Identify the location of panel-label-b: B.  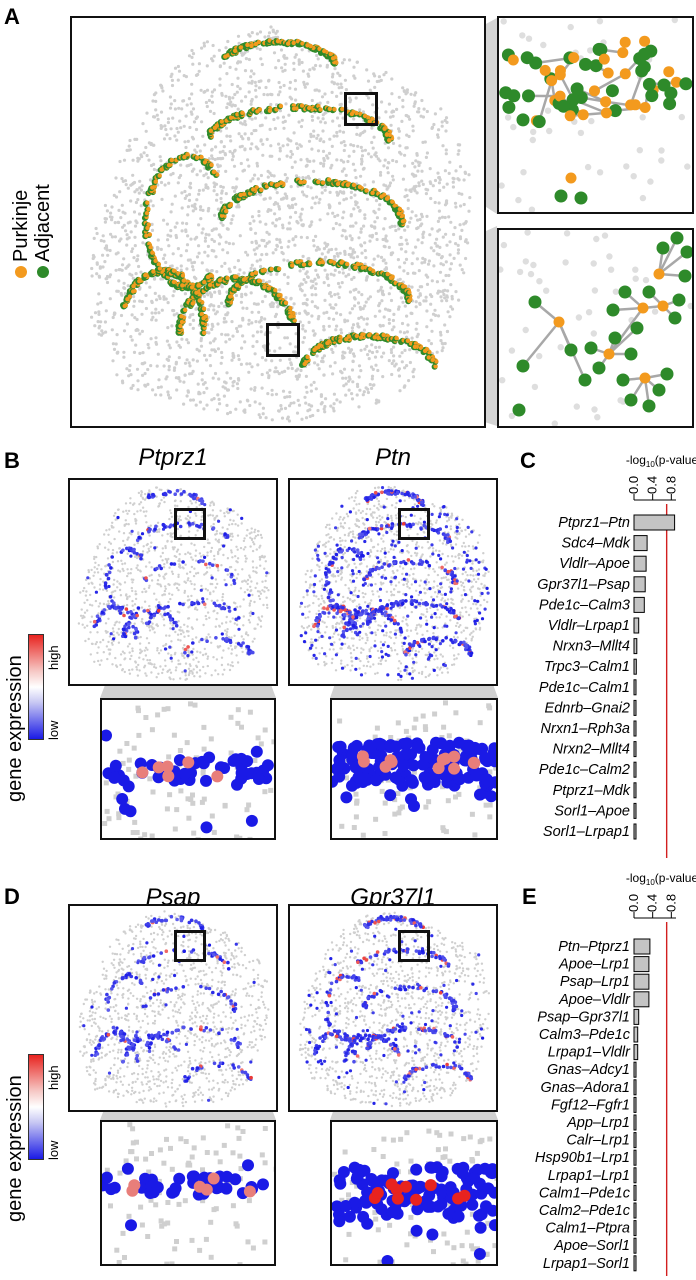
(12, 460).